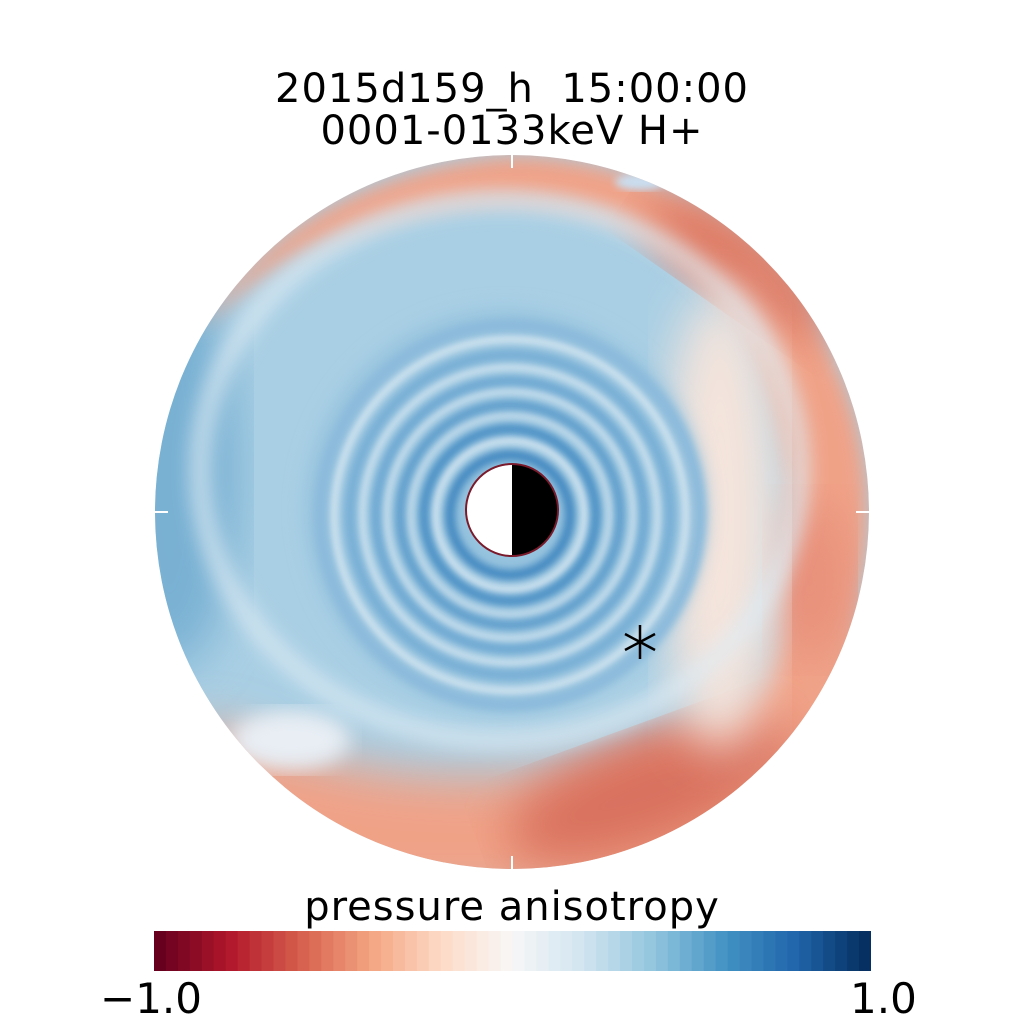 The height and width of the screenshot is (1024, 1024). Describe the element at coordinates (650, 790) in the screenshot. I see `lower-red-zone` at that location.